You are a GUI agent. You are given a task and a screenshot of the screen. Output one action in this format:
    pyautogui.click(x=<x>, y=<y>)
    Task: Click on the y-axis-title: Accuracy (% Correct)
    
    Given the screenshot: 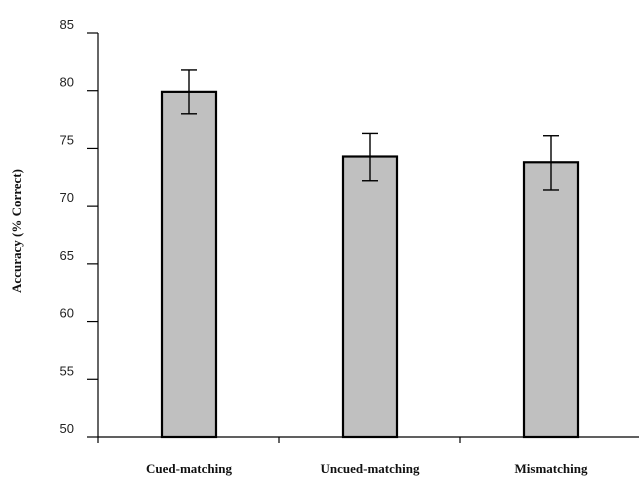 What is the action you would take?
    pyautogui.click(x=16, y=231)
    